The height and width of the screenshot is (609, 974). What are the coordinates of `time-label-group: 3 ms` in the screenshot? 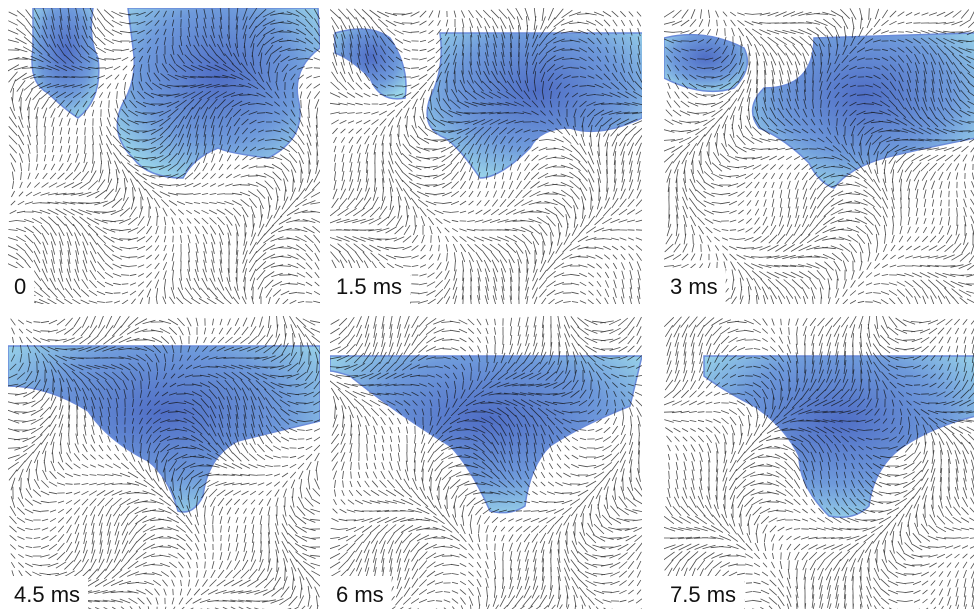 It's located at (695, 286).